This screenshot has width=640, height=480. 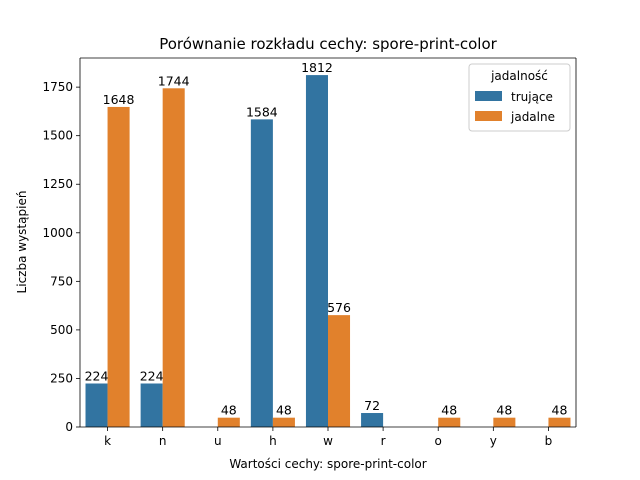 What do you see at coordinates (61, 378) in the screenshot?
I see `y-tick-label: 250` at bounding box center [61, 378].